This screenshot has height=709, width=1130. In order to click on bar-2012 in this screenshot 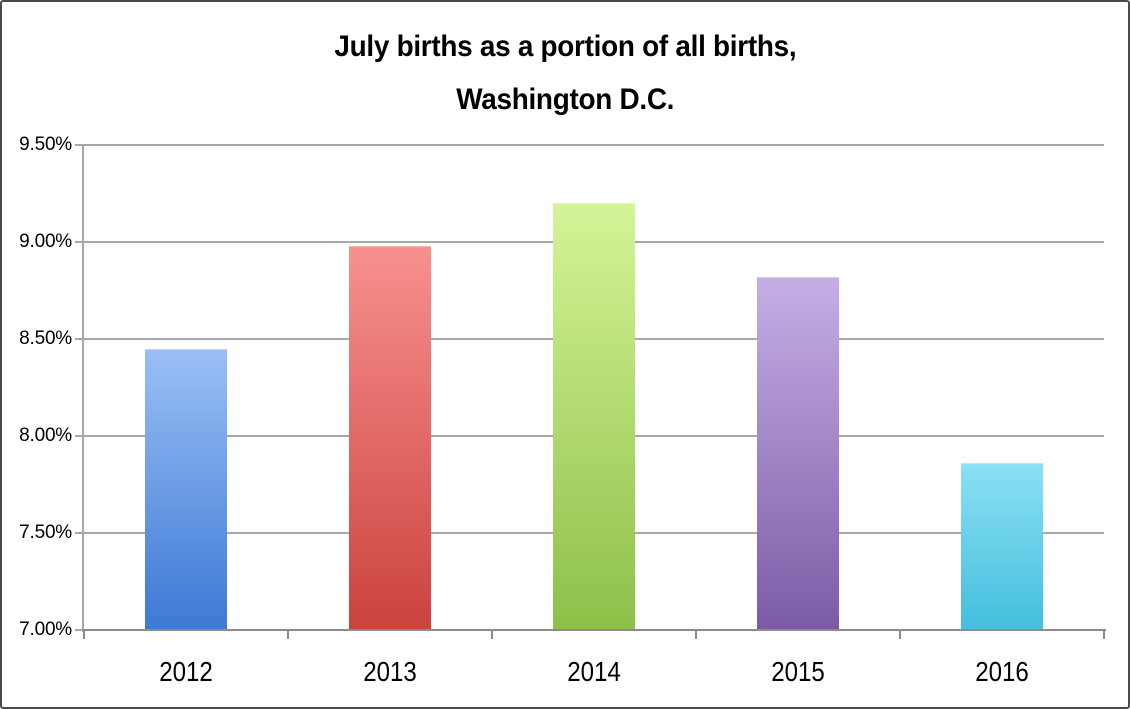, I will do `click(186, 489)`.